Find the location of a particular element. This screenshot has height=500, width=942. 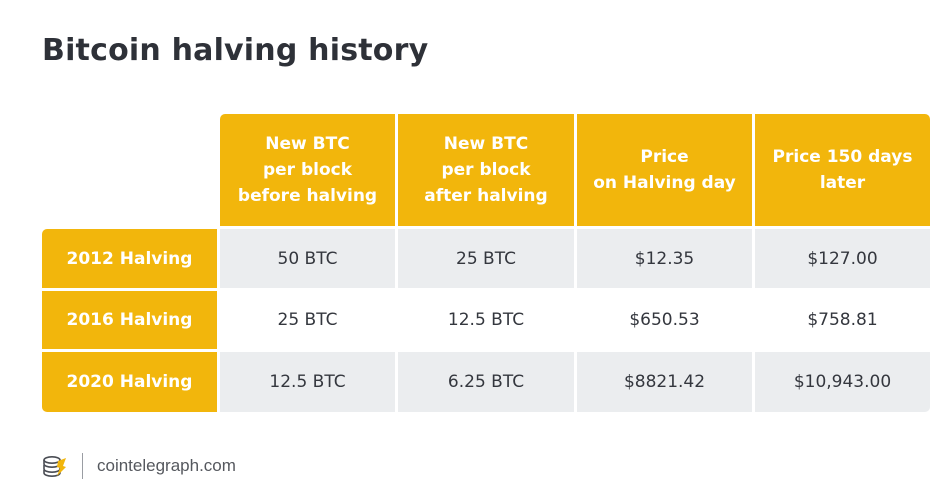

table-cell: $127.00 is located at coordinates (842, 258).